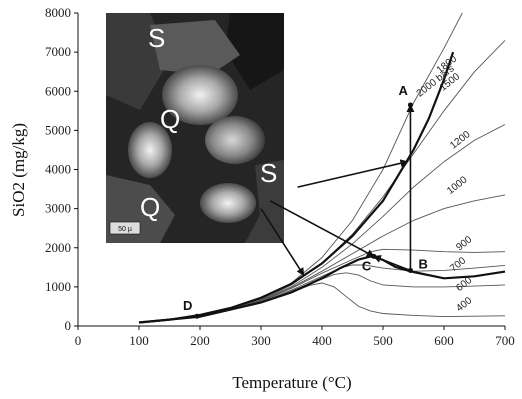 Image resolution: width=522 pixels, height=399 pixels. I want to click on x-tick-label: 600, so click(444, 340).